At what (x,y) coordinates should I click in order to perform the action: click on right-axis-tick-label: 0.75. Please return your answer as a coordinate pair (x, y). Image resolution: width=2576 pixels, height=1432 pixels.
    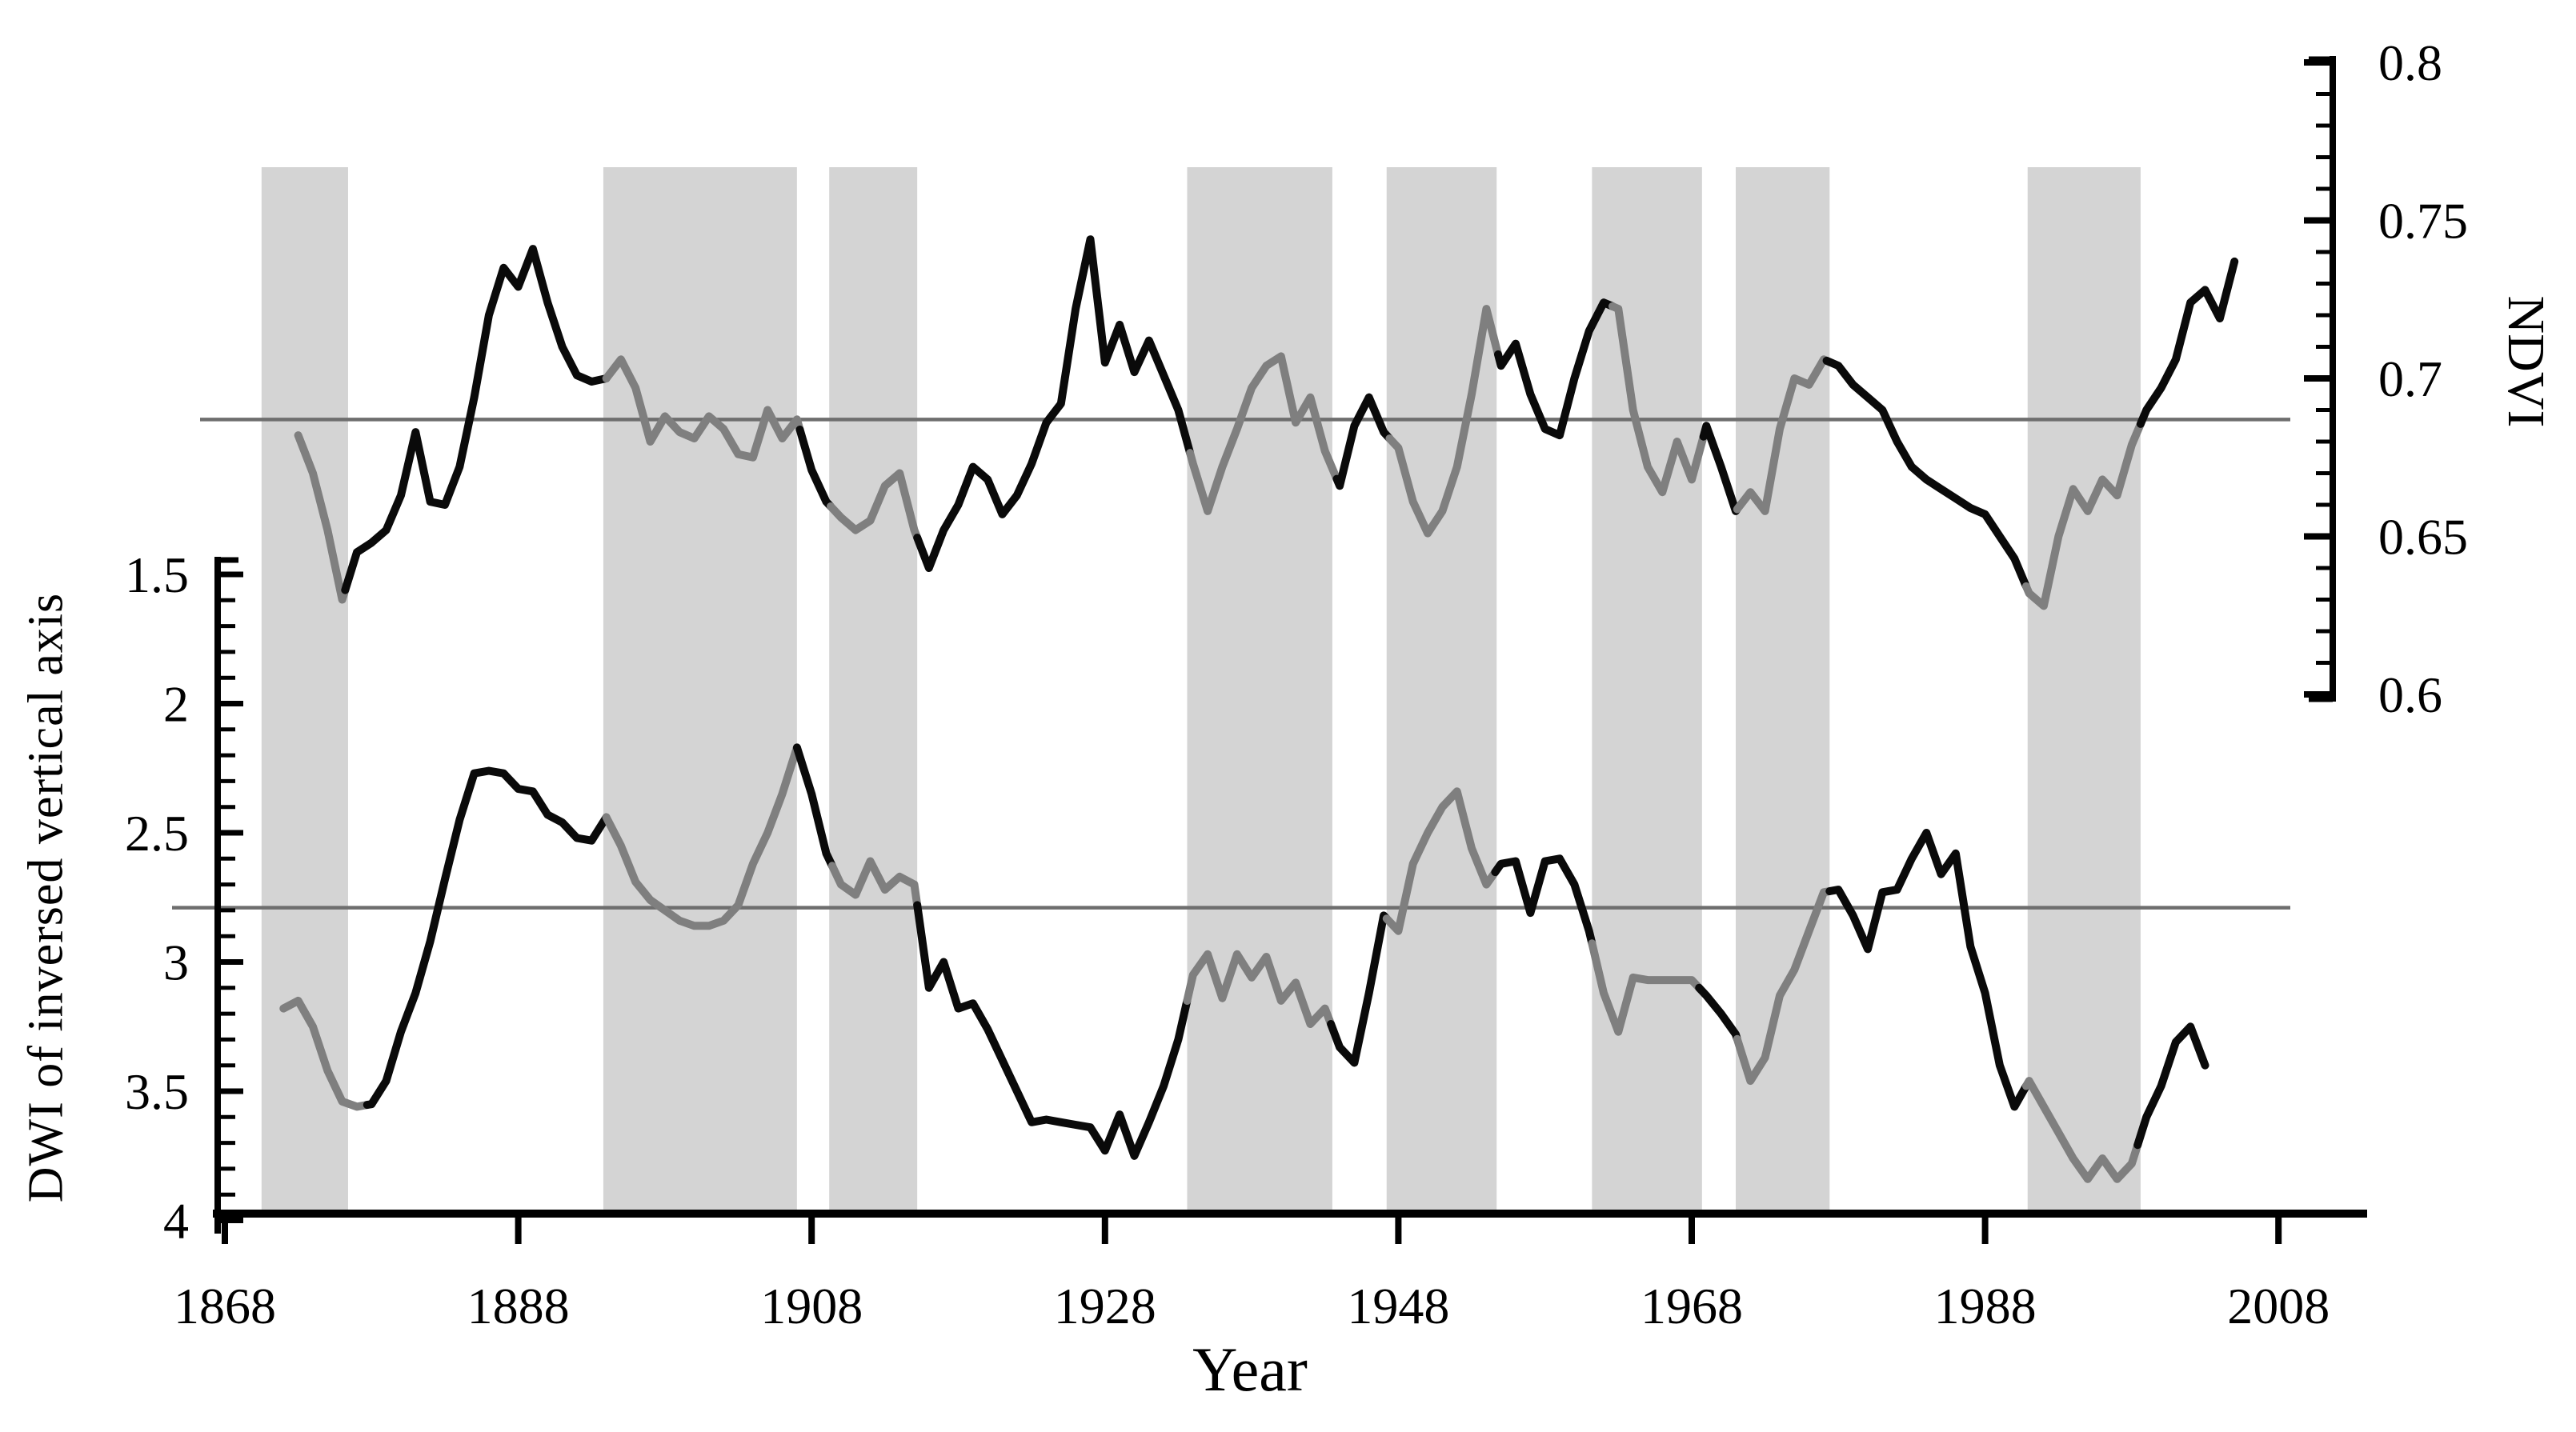
    Looking at the image, I should click on (2423, 221).